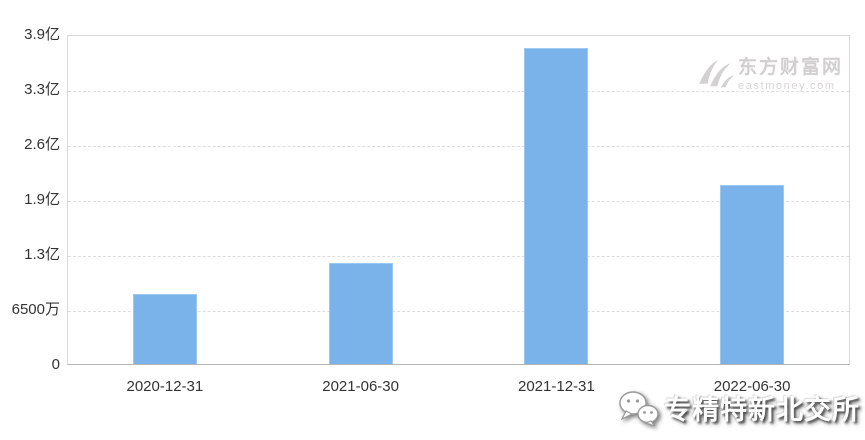  Describe the element at coordinates (42, 34) in the screenshot. I see `y-tick-label: 3.9亿` at that location.